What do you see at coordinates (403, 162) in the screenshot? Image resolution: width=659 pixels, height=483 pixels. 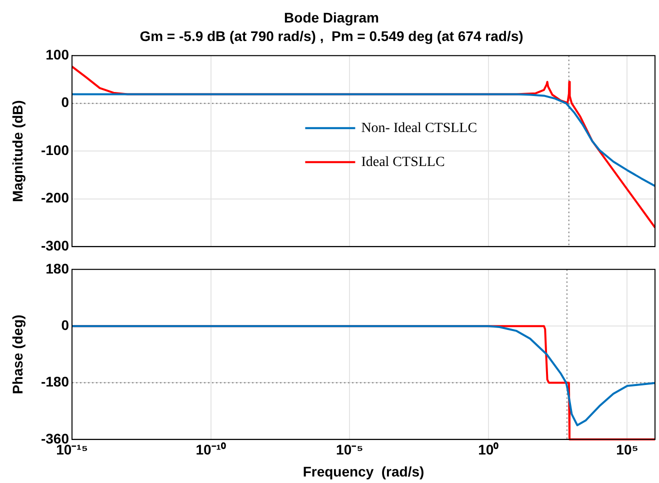 I see `legend-label: Ideal CTSLLC` at bounding box center [403, 162].